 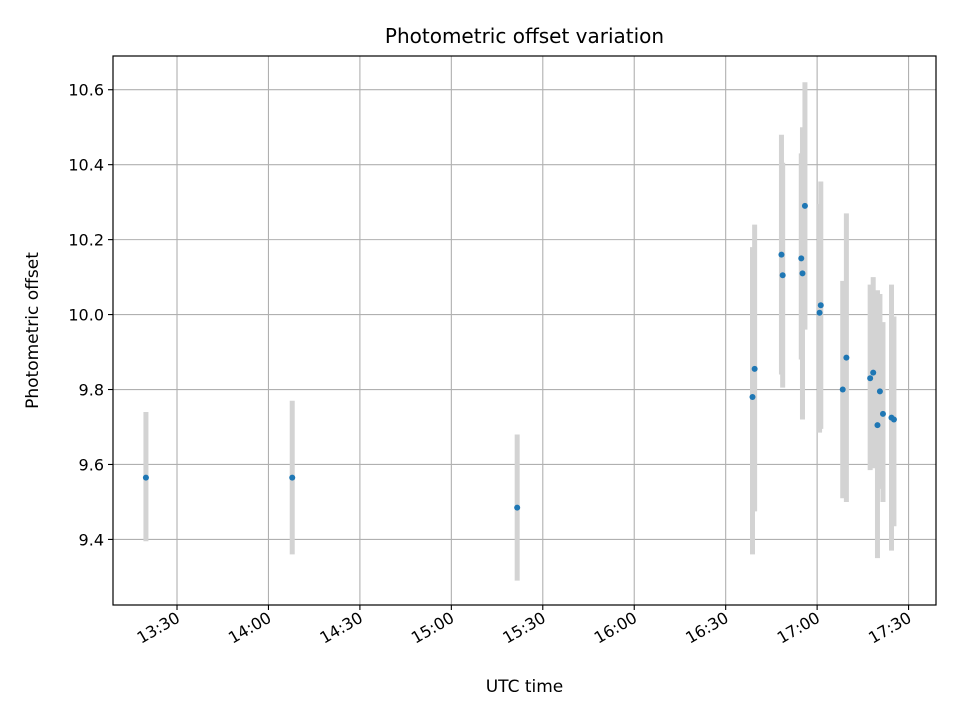 What do you see at coordinates (91, 464) in the screenshot?
I see `y-tick-label: 9.6` at bounding box center [91, 464].